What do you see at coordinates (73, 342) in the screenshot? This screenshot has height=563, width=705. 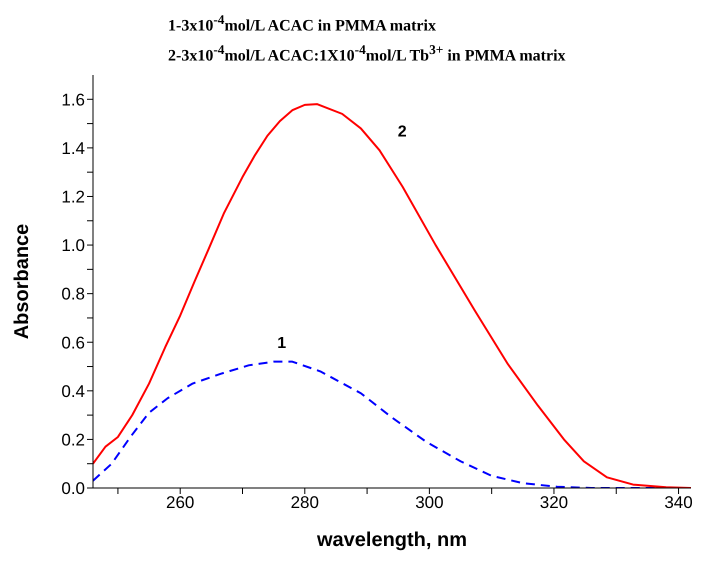 I see `y-tick-label: 0.6` at bounding box center [73, 342].